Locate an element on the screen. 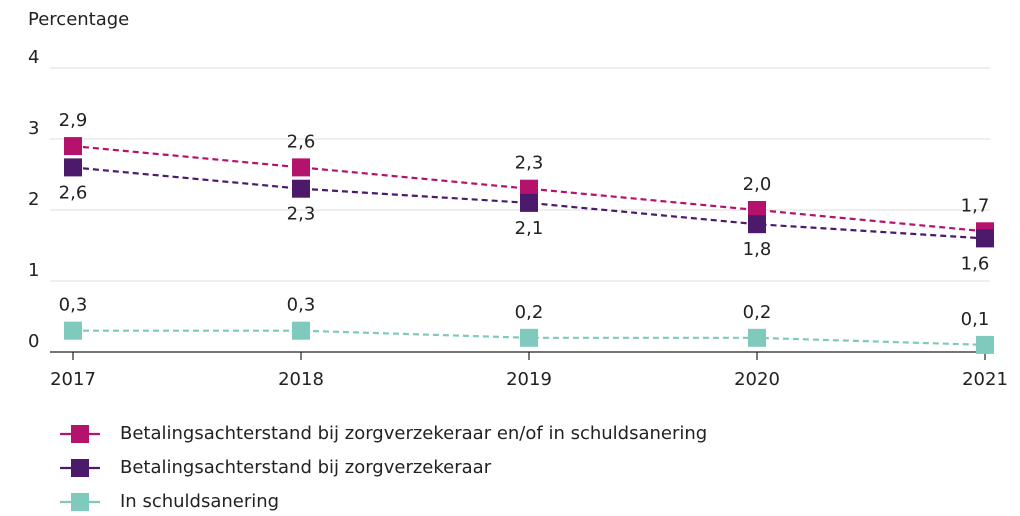  x-tick-label: 2020 is located at coordinates (757, 379).